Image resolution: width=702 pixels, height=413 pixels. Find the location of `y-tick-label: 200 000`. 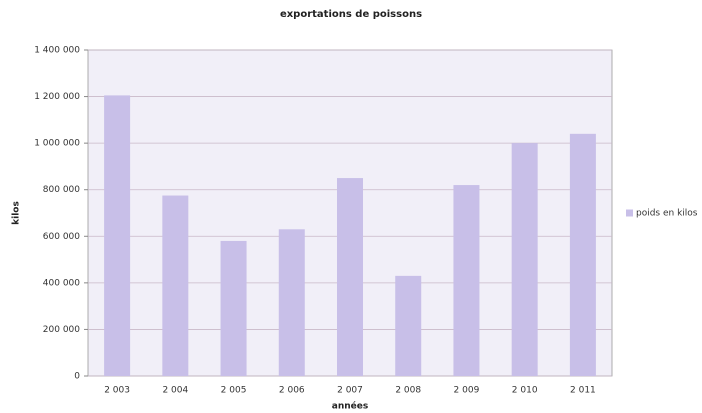

y-tick-label: 200 000 is located at coordinates (61, 330).